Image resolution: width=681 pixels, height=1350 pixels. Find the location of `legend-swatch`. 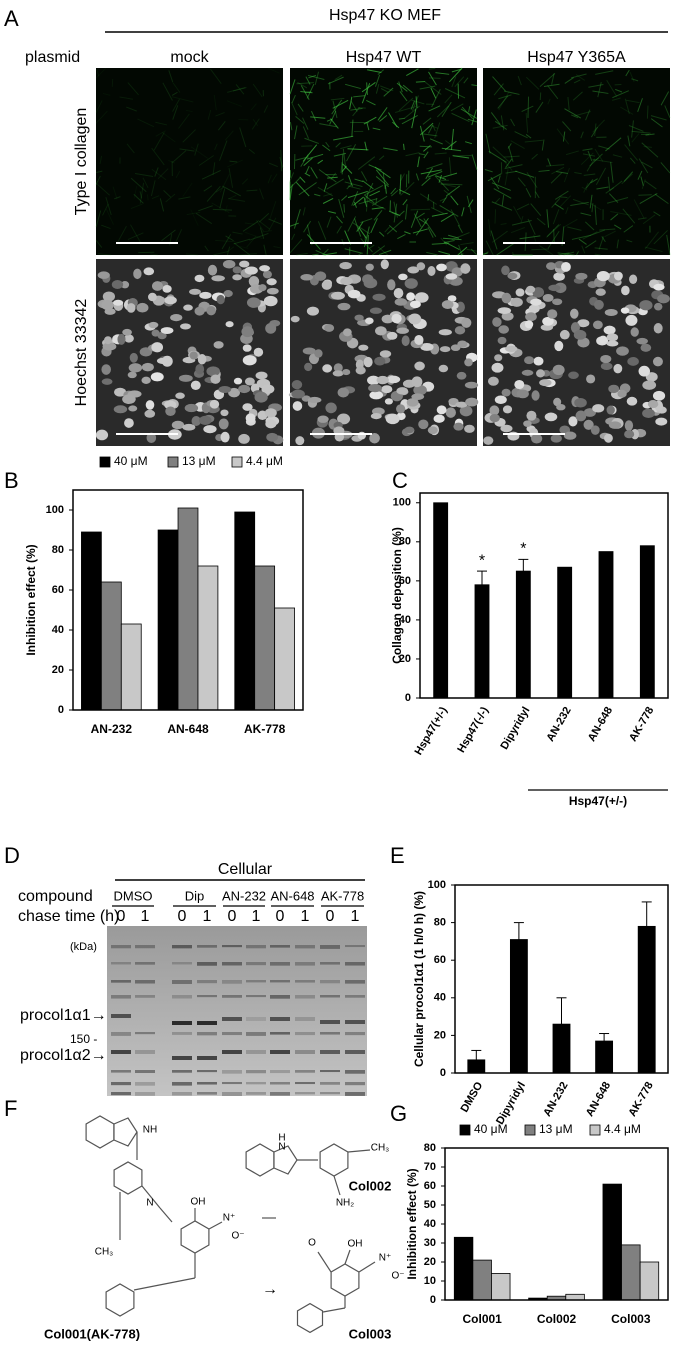

legend-swatch is located at coordinates (530, 1130).